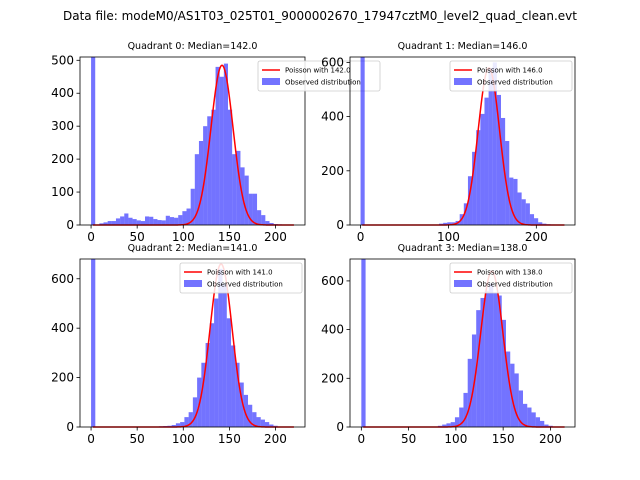 This screenshot has height=480, width=640. I want to click on legend-label-poisson: Poisson with 142.0, so click(318, 71).